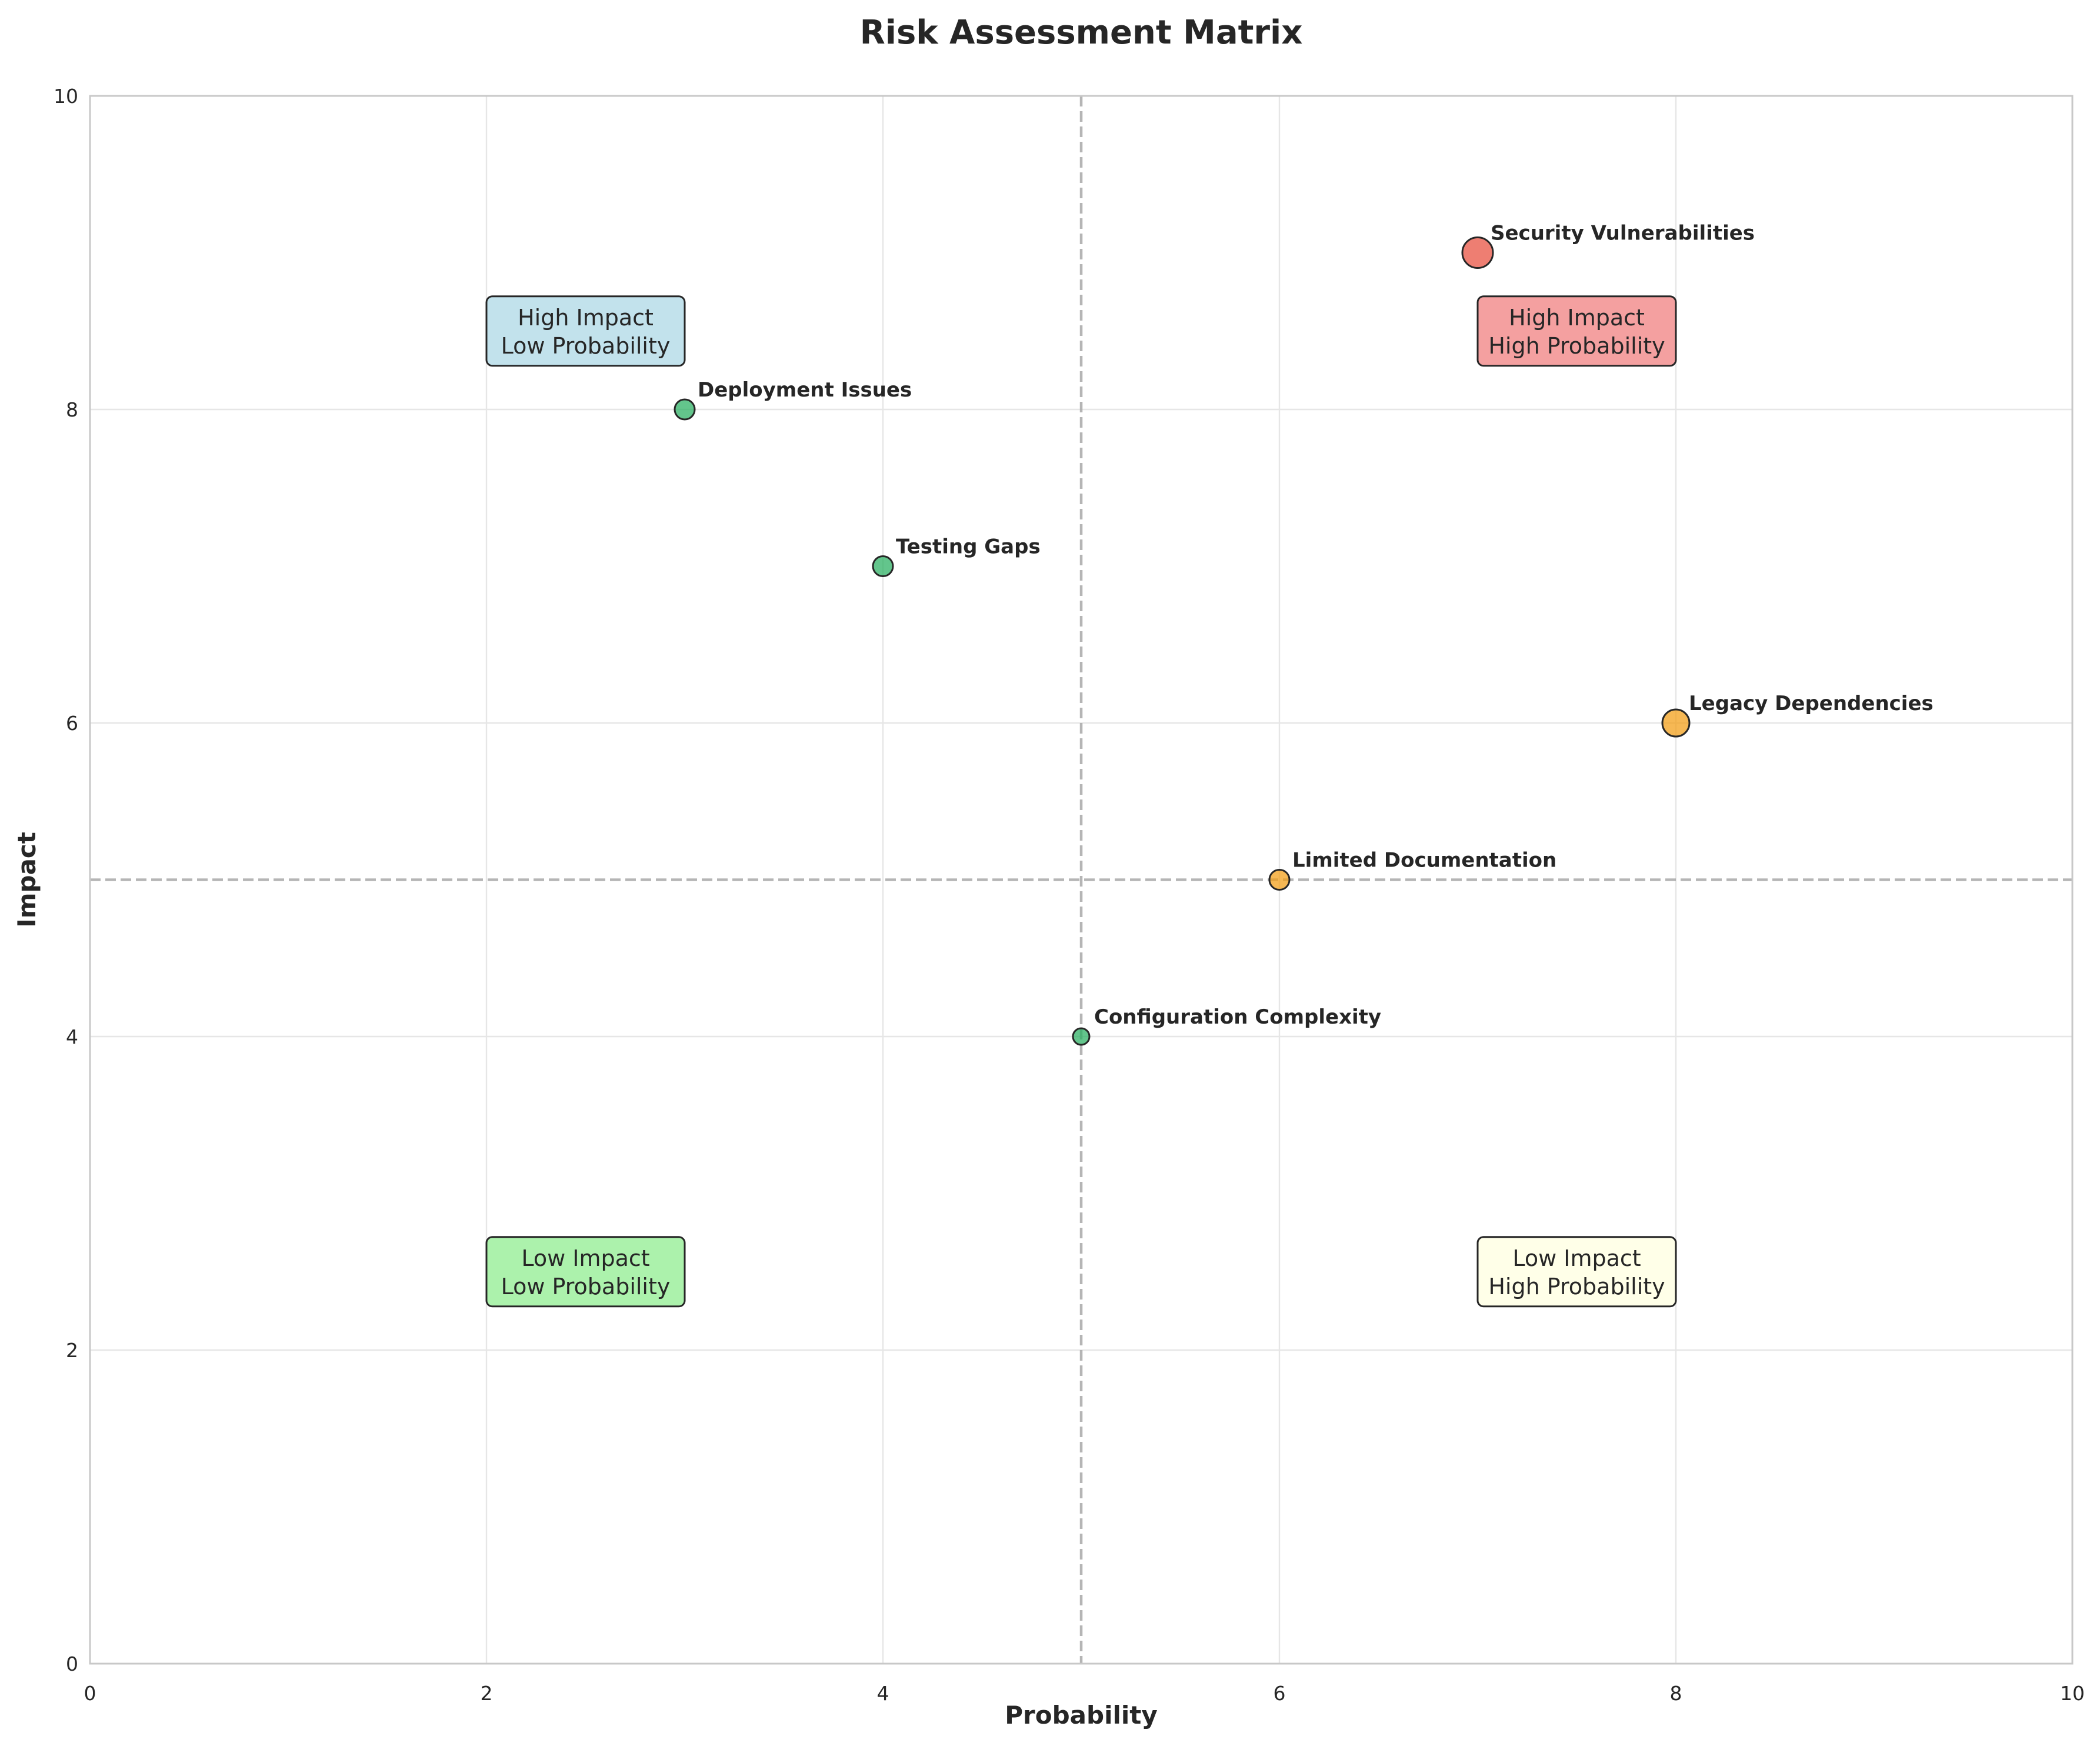 Image resolution: width=2100 pixels, height=1746 pixels. What do you see at coordinates (2072, 1693) in the screenshot?
I see `x-tick-label: 10` at bounding box center [2072, 1693].